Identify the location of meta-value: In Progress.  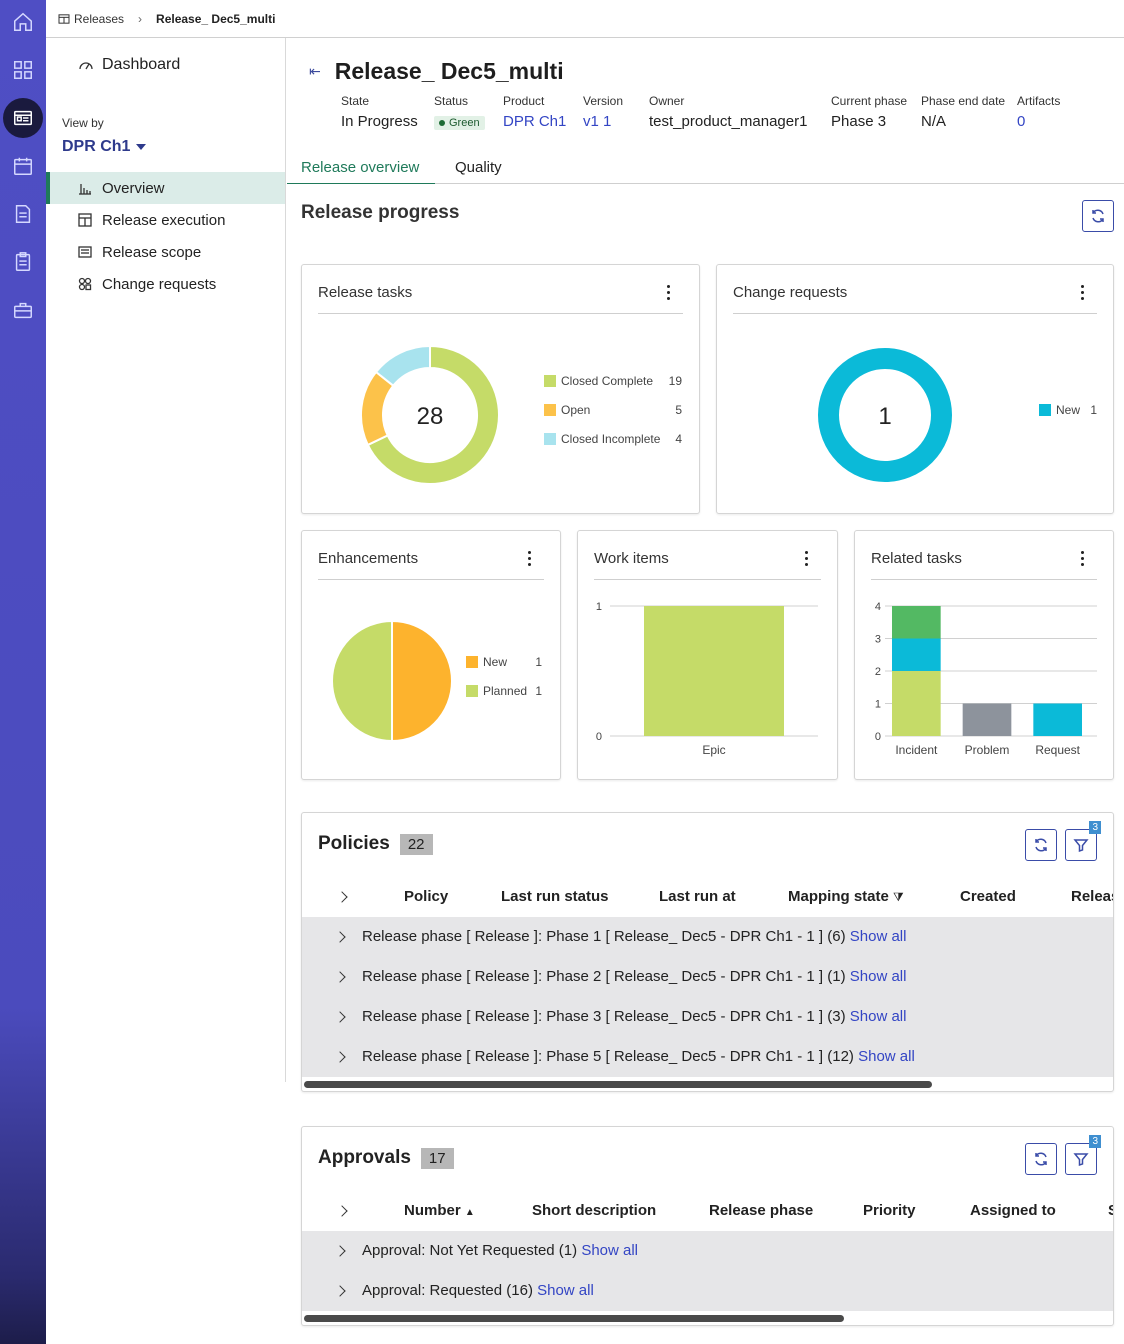
(379, 121).